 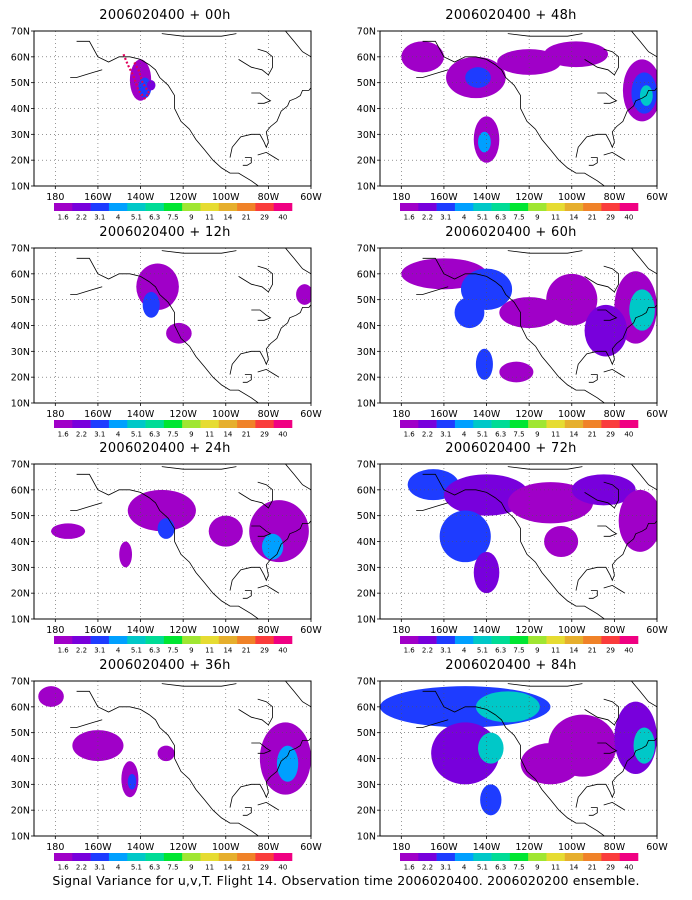 What do you see at coordinates (366, 135) in the screenshot?
I see `lat-tick-label: 30N` at bounding box center [366, 135].